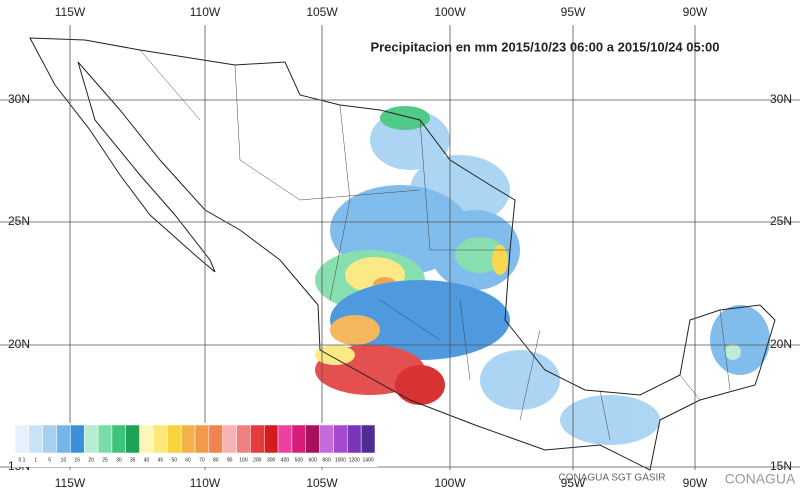  What do you see at coordinates (119, 460) in the screenshot?
I see `legend-label: 30` at bounding box center [119, 460].